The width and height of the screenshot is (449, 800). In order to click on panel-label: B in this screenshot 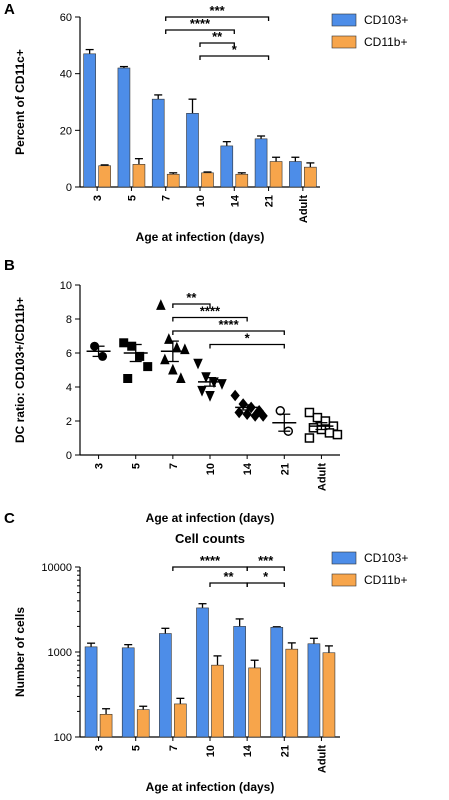, I will do `click(9, 265)`.